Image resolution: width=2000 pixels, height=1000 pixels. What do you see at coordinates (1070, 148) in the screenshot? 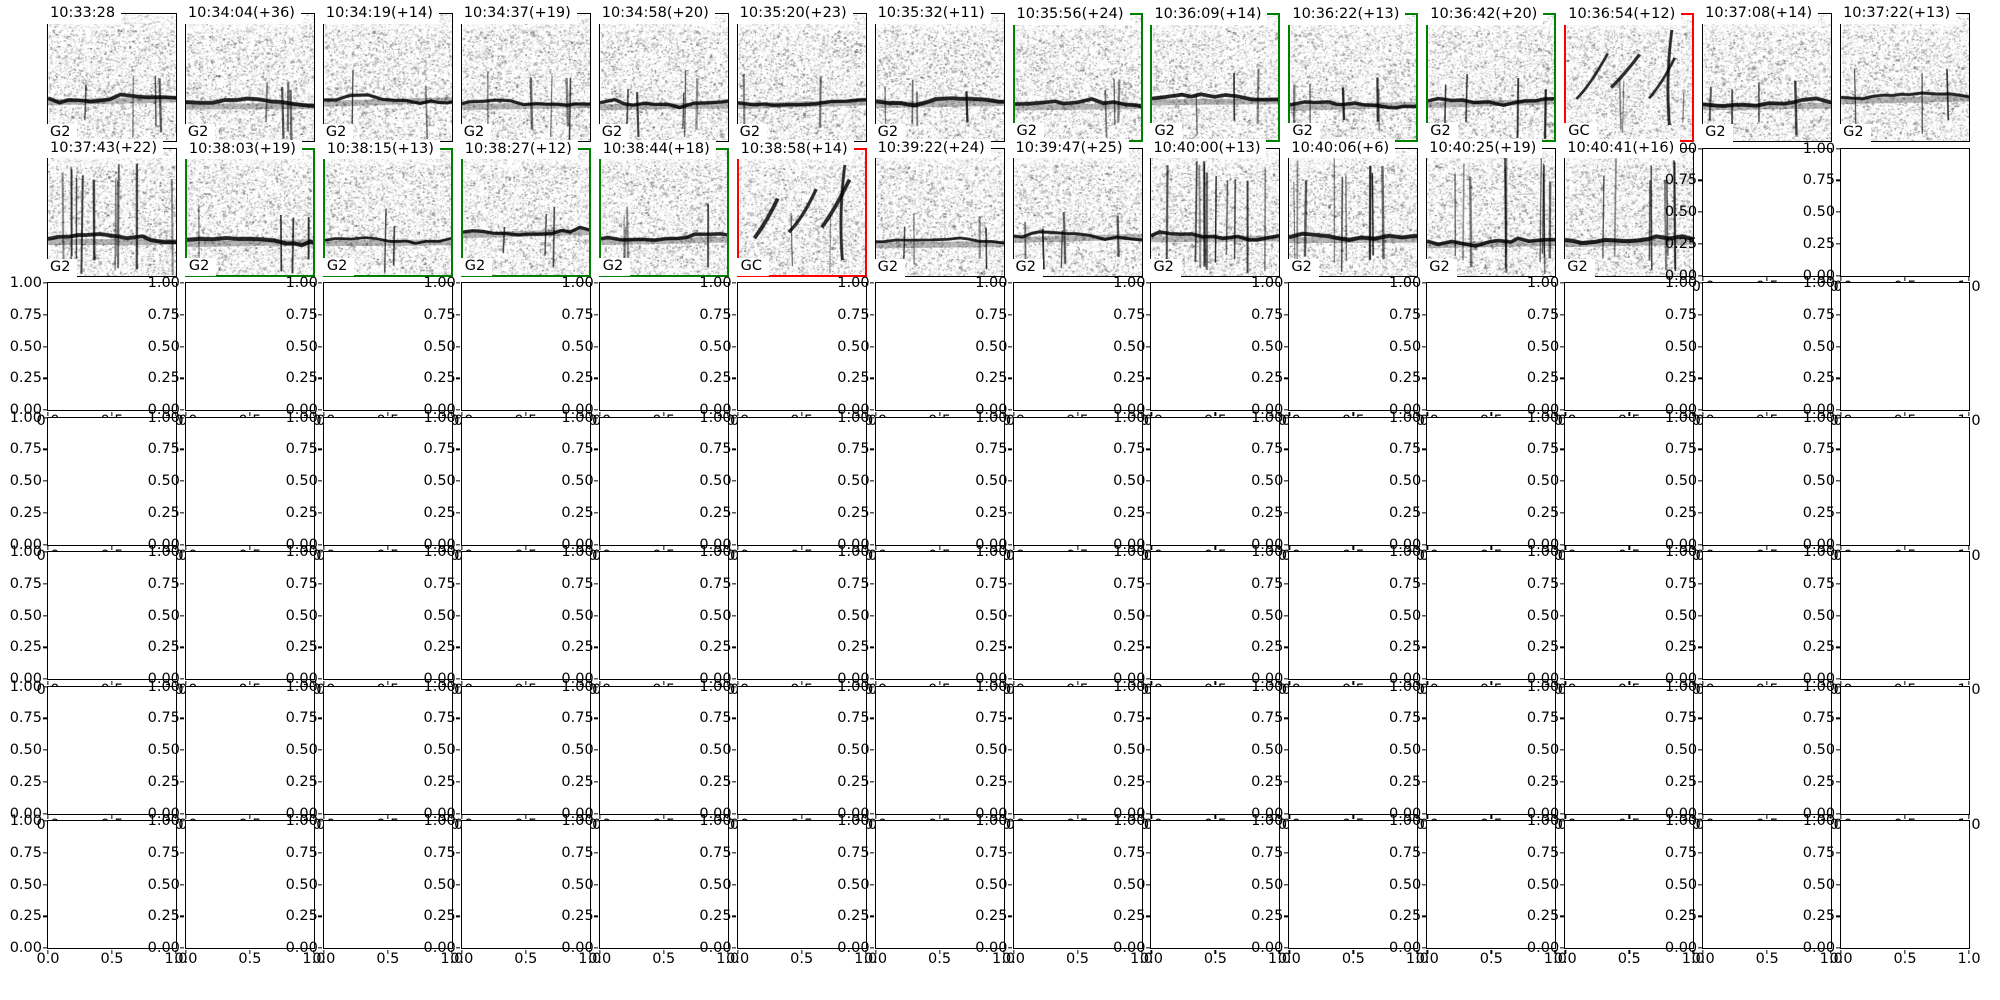
I see `panel-timestamp: 10:39:47(+25)` at bounding box center [1070, 148].